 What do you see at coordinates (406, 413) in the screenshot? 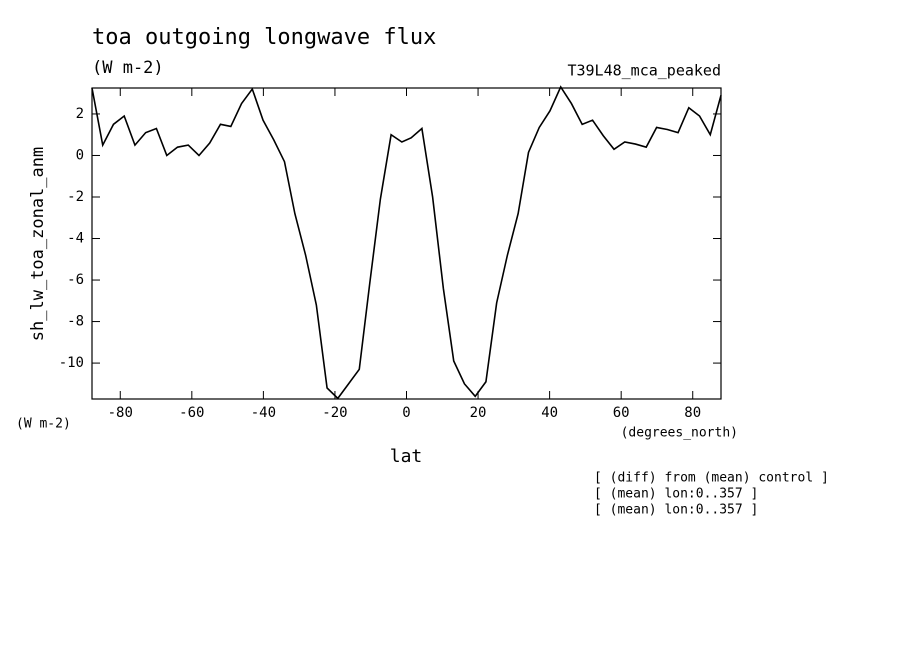
I see `x-tick-label: 0` at bounding box center [406, 413].